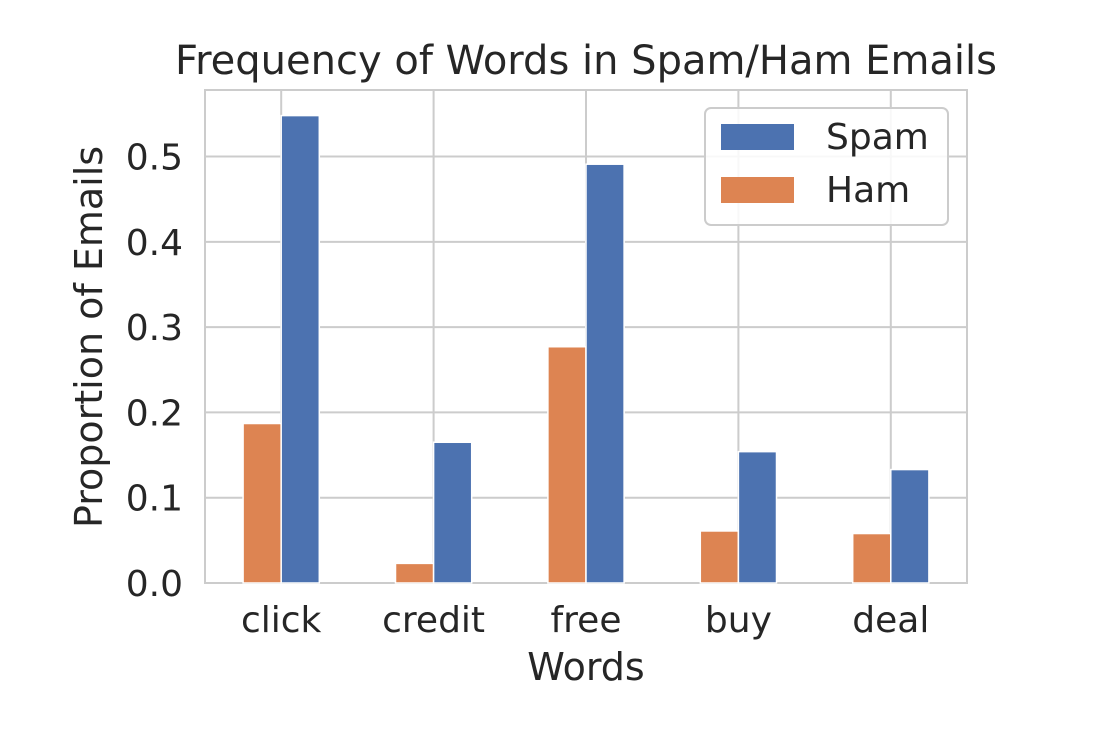 Image resolution: width=1116 pixels, height=738 pixels. What do you see at coordinates (757, 517) in the screenshot?
I see `bar-spam-buy` at bounding box center [757, 517].